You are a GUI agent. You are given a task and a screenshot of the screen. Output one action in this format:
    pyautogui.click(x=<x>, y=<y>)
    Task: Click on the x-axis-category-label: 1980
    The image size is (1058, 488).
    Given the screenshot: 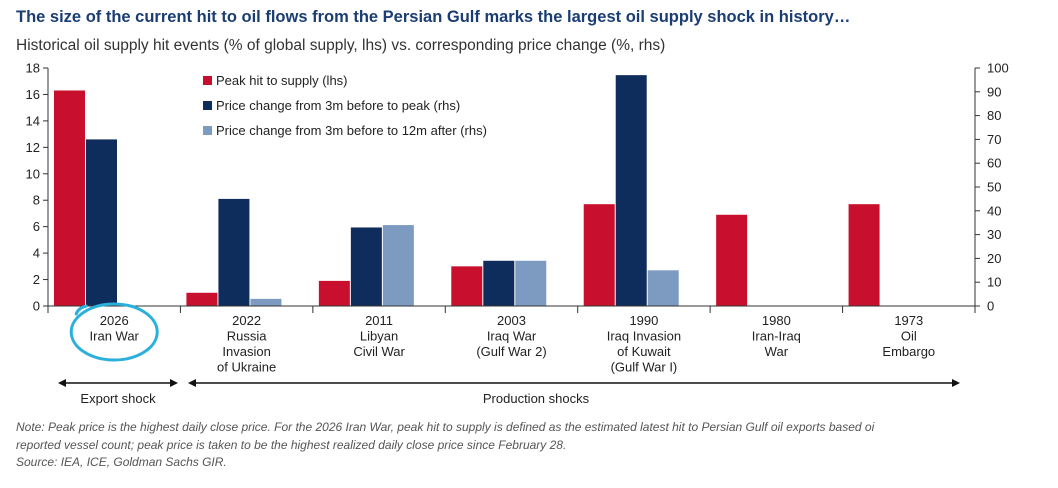 What is the action you would take?
    pyautogui.click(x=776, y=320)
    